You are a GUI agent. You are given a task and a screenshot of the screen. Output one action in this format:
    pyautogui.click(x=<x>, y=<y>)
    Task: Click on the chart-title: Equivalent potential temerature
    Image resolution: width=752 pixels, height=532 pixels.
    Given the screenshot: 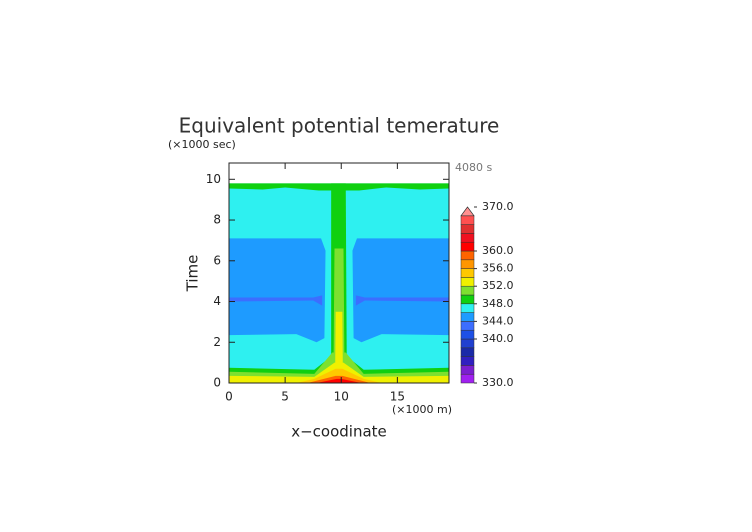 What is the action you would take?
    pyautogui.click(x=339, y=126)
    